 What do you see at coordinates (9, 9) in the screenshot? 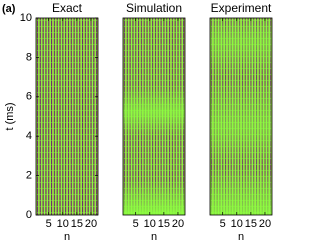
I see `panel-label: (a)` at bounding box center [9, 9].